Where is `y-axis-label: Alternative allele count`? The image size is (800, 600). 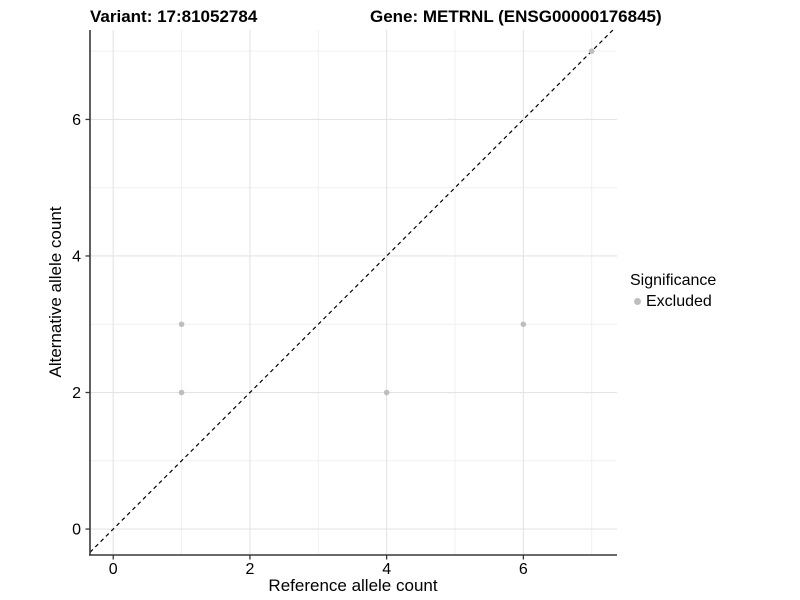
y-axis-label: Alternative allele count is located at coordinates (55, 292).